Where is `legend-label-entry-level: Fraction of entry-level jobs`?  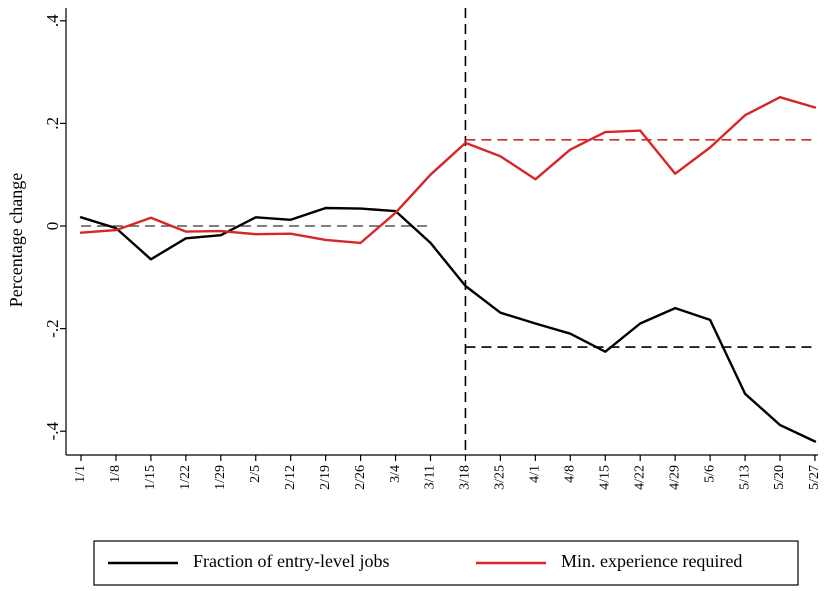
legend-label-entry-level: Fraction of entry-level jobs is located at coordinates (291, 561).